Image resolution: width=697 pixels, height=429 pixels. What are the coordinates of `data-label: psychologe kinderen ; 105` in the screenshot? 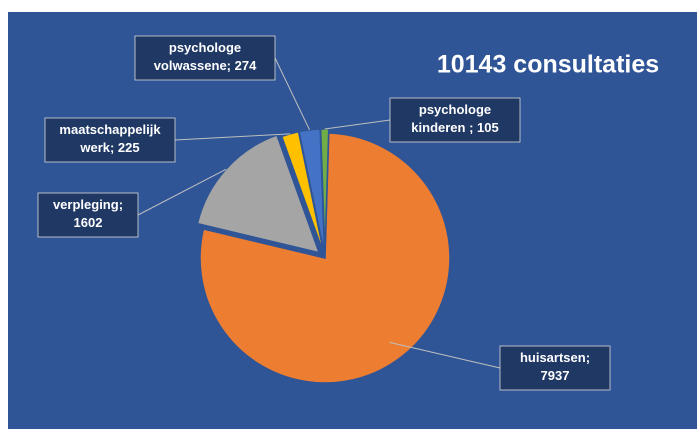 It's located at (454, 118).